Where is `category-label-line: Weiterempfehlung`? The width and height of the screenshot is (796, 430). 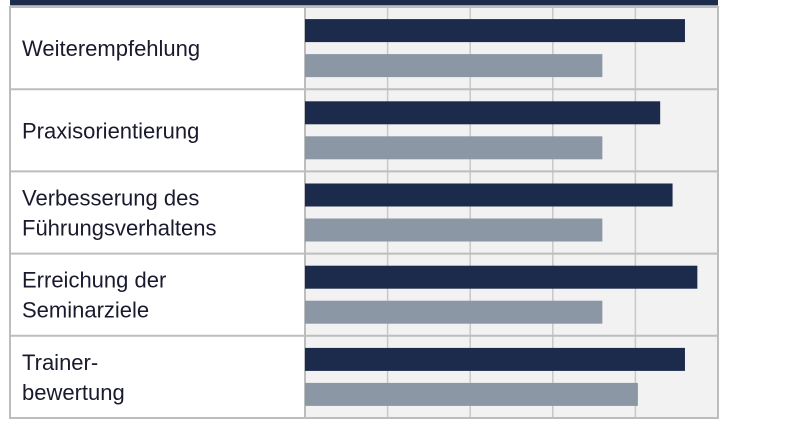 category-label-line: Weiterempfehlung is located at coordinates (111, 48).